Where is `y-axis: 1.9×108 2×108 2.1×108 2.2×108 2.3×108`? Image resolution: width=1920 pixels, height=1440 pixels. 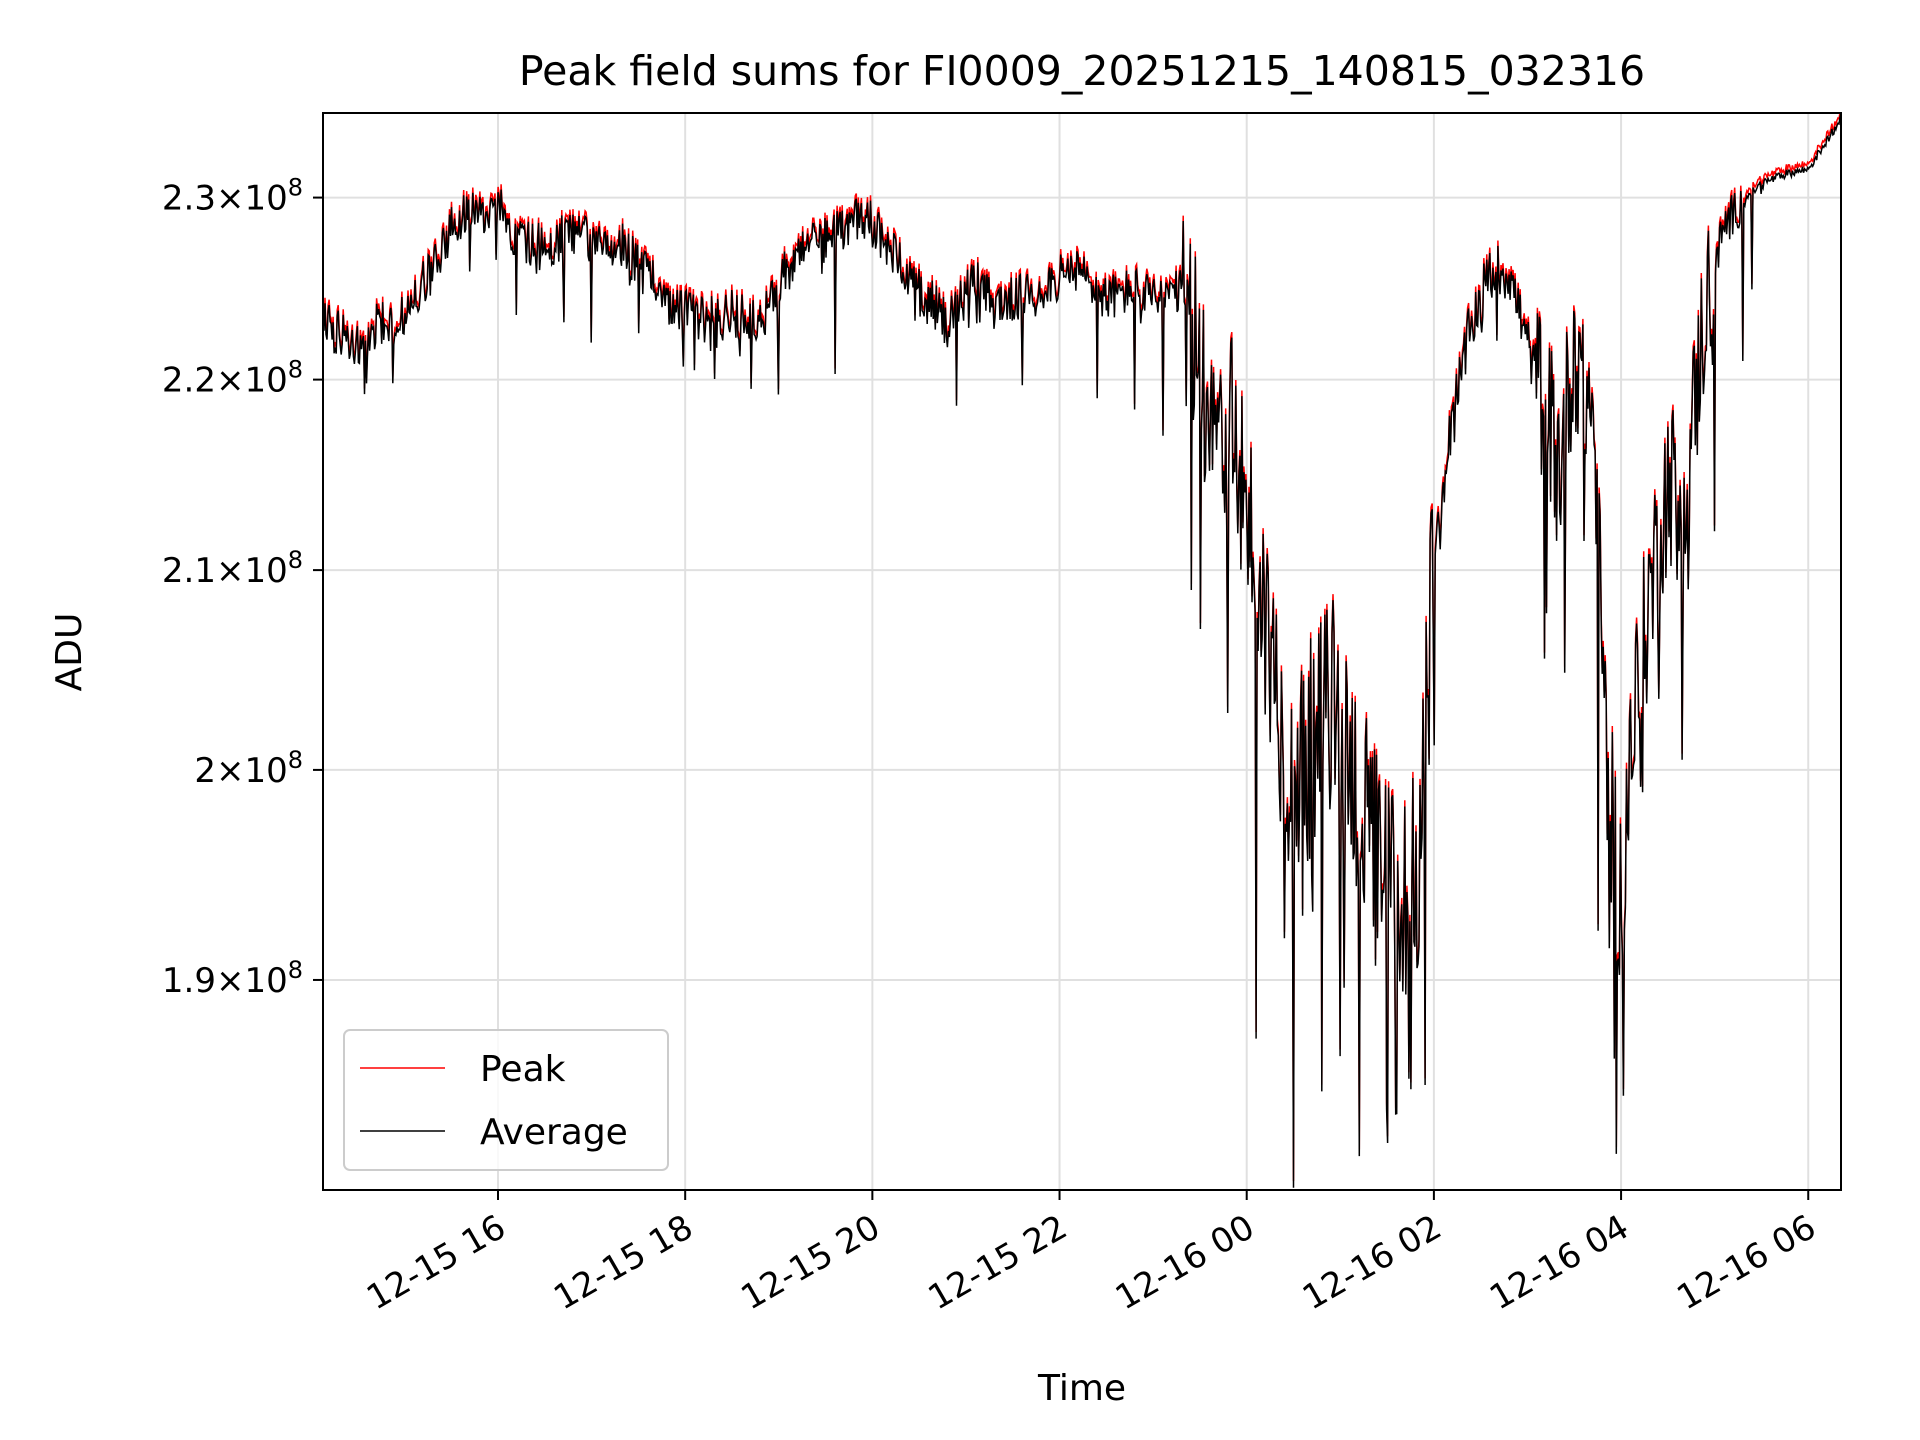 y-axis: 1.9×108 2×108 2.1×108 2.2×108 2.3×108 is located at coordinates (242, 587).